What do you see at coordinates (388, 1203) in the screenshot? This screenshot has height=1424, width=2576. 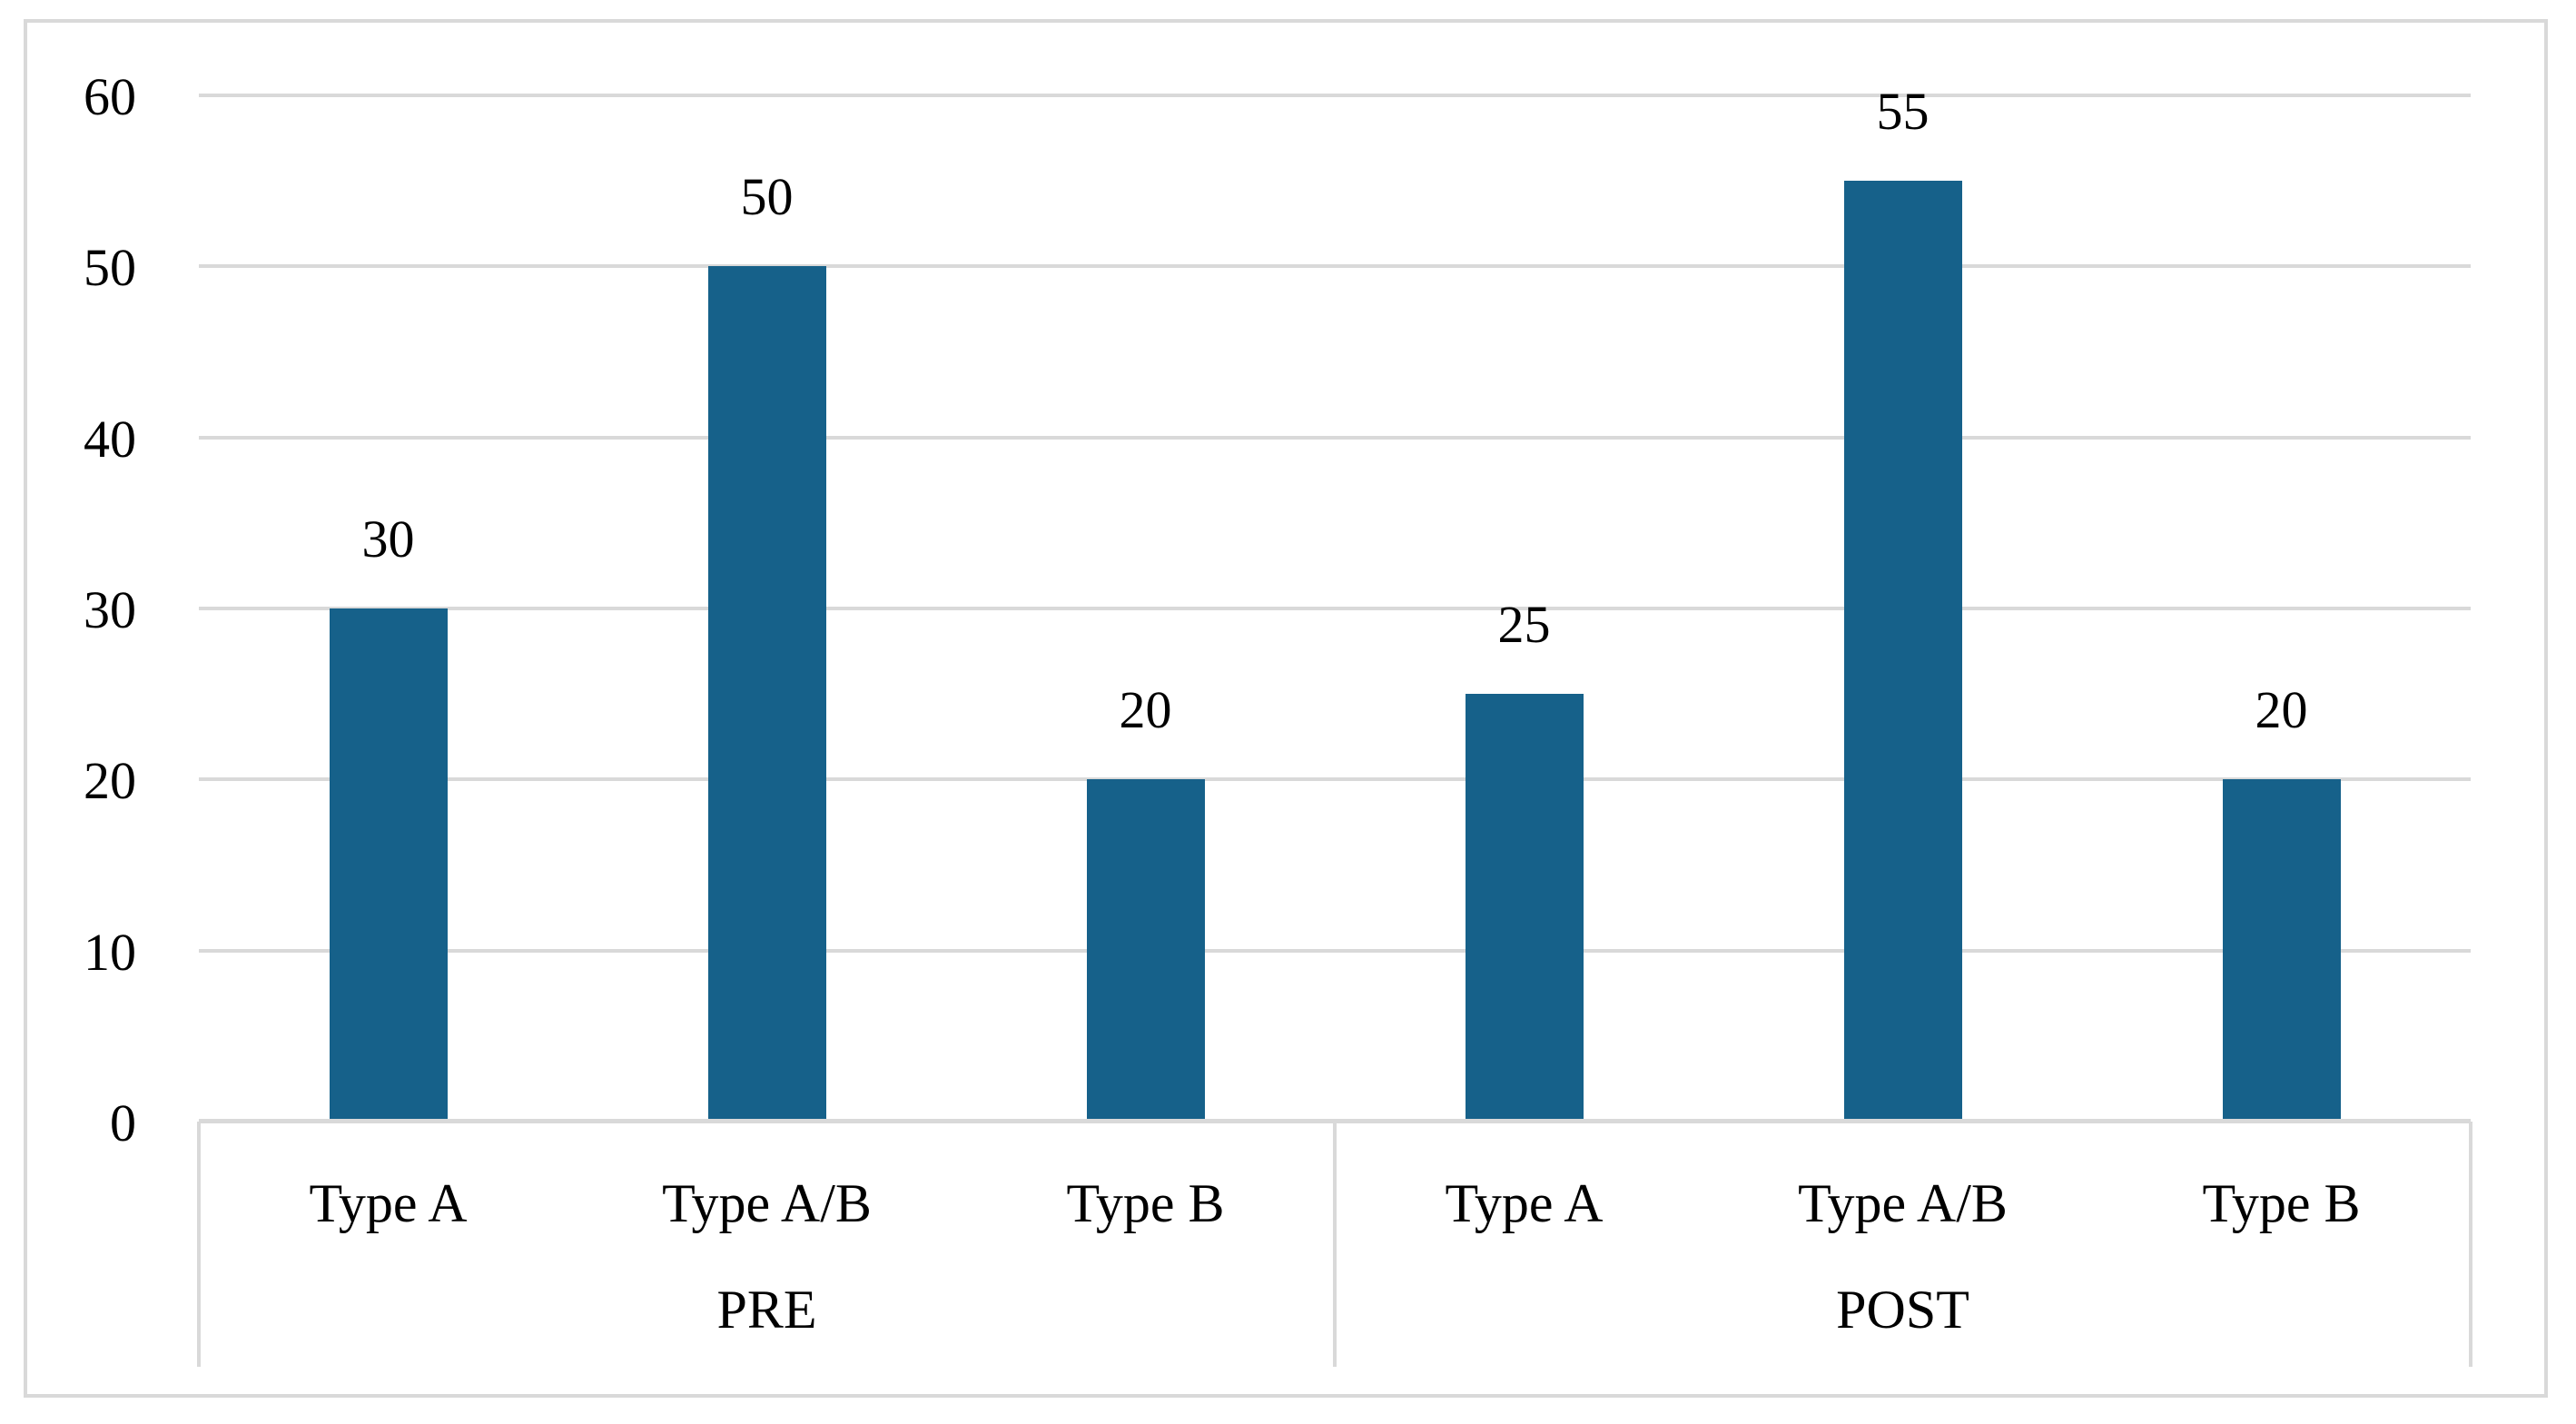 I see `category-label-pre-type-a: Type A` at bounding box center [388, 1203].